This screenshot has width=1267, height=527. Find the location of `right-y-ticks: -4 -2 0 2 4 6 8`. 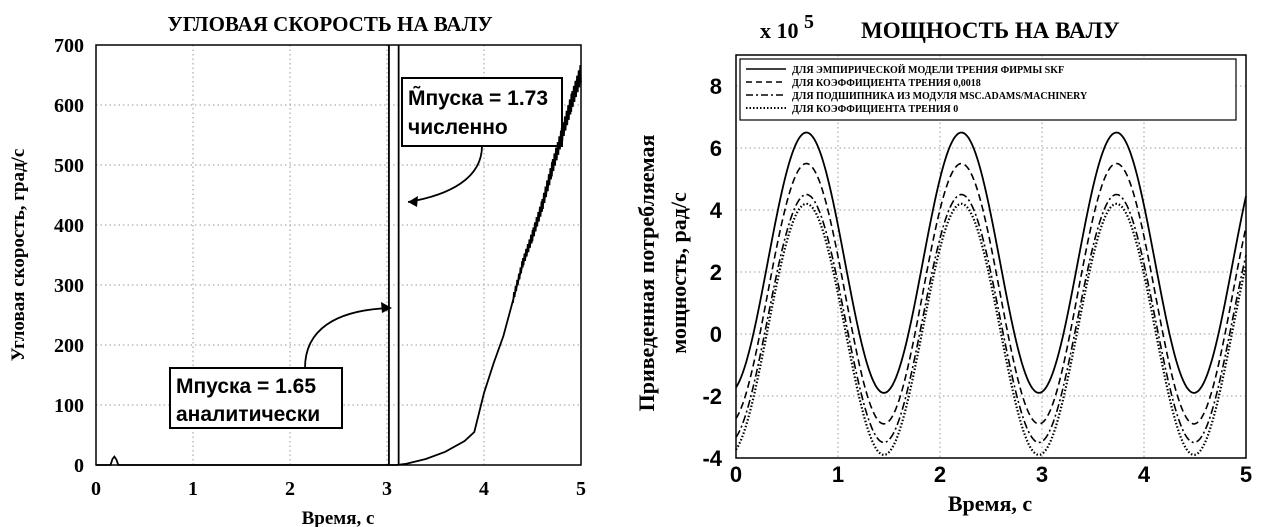

right-y-ticks: -4 -2 0 2 4 6 8 is located at coordinates (712, 272).